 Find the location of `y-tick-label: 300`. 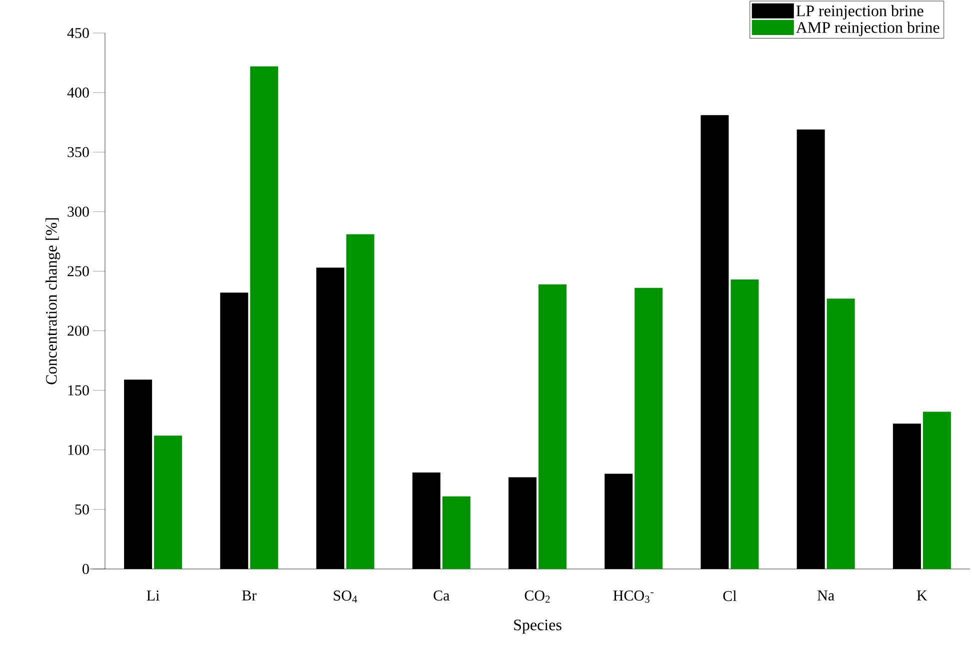

y-tick-label: 300 is located at coordinates (78, 211).